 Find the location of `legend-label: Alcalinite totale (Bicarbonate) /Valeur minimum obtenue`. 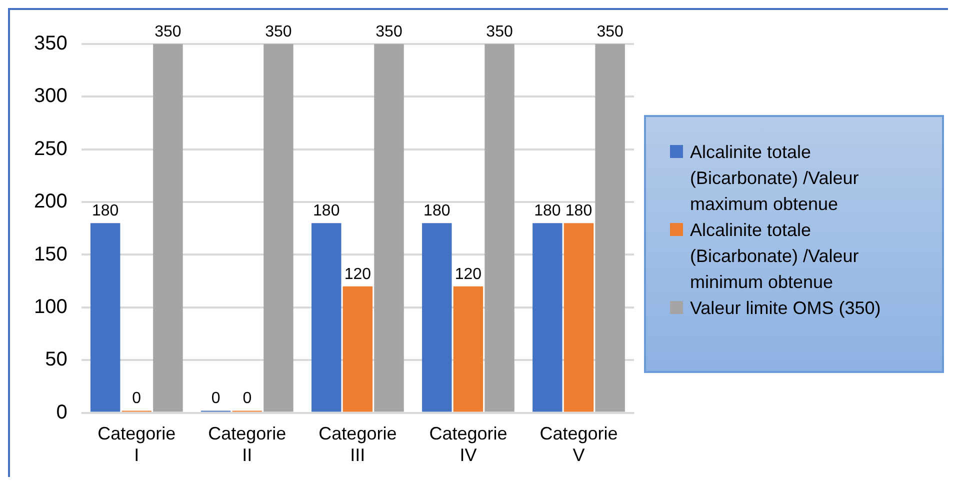

legend-label: Alcalinite totale (Bicarbonate) /Valeur minimum obtenue is located at coordinates (775, 256).